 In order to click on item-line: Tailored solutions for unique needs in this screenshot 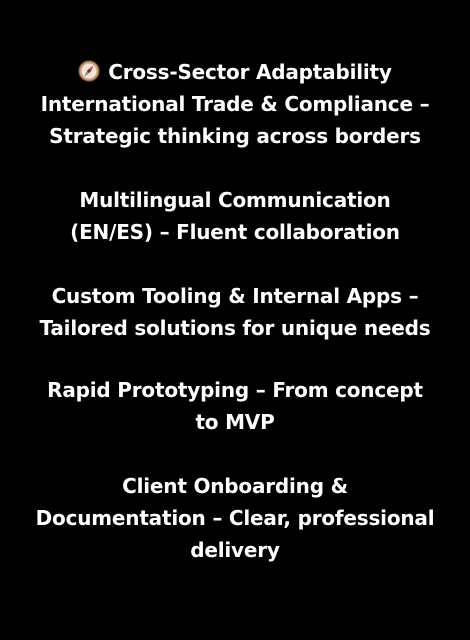, I will do `click(235, 328)`.